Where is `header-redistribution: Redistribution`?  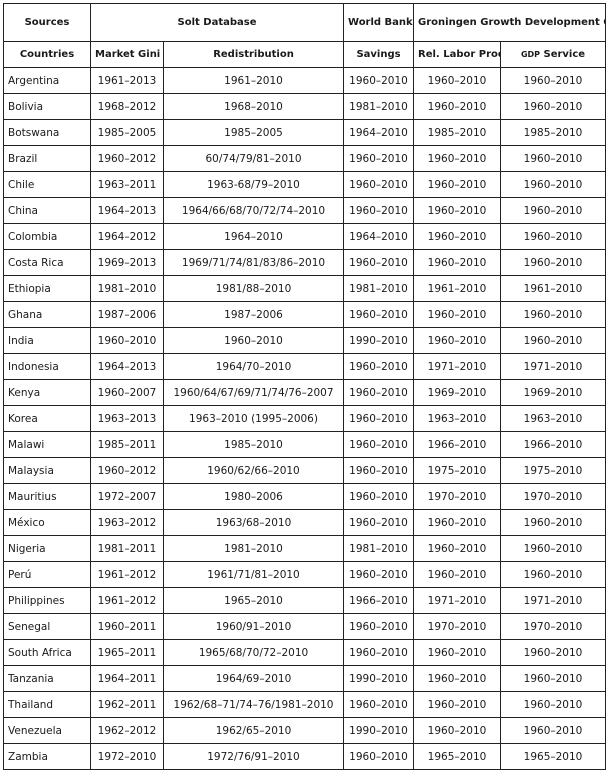 header-redistribution: Redistribution is located at coordinates (253, 54).